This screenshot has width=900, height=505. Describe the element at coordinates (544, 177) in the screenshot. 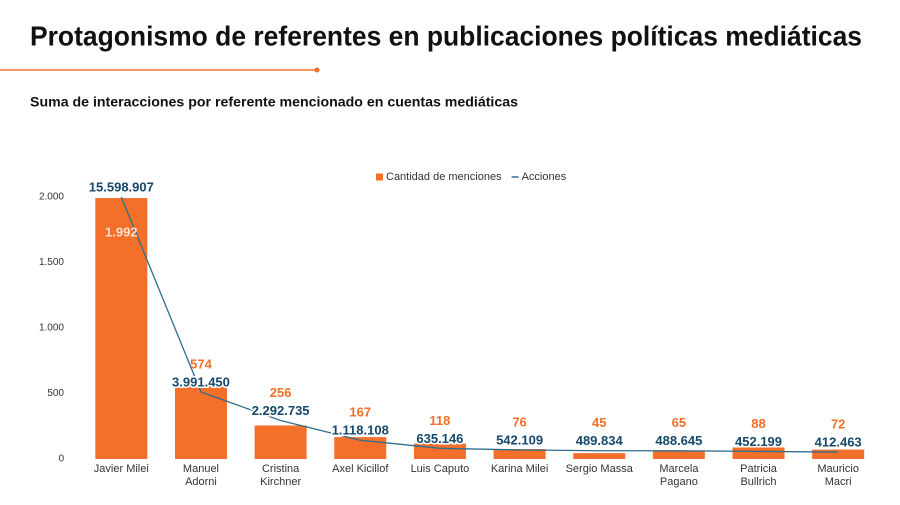

I see `legend-label: Acciones` at that location.